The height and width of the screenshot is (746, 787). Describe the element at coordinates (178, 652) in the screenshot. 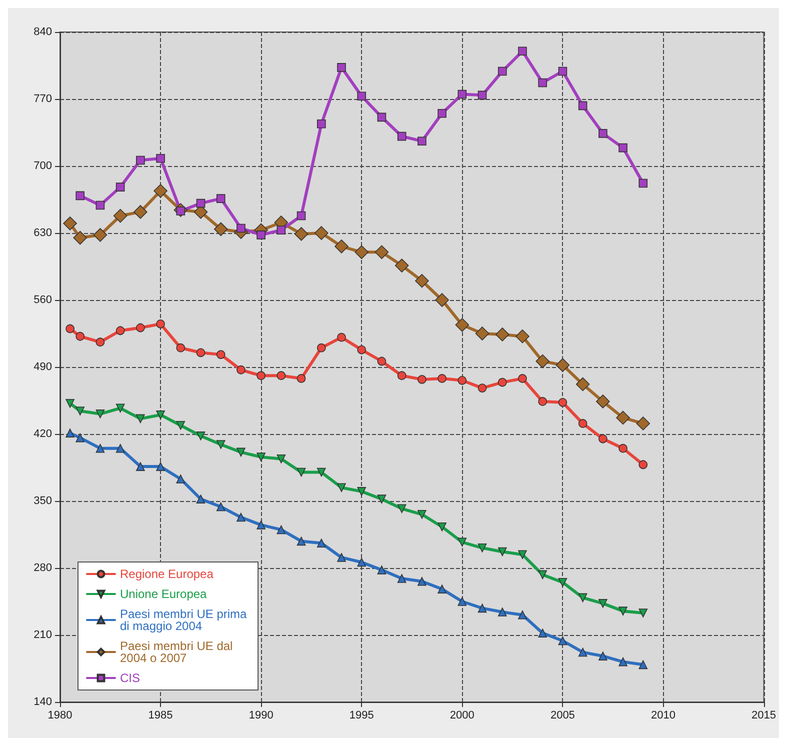

I see `legend-label: Paesi membri UE dal 2004 o 2007` at that location.